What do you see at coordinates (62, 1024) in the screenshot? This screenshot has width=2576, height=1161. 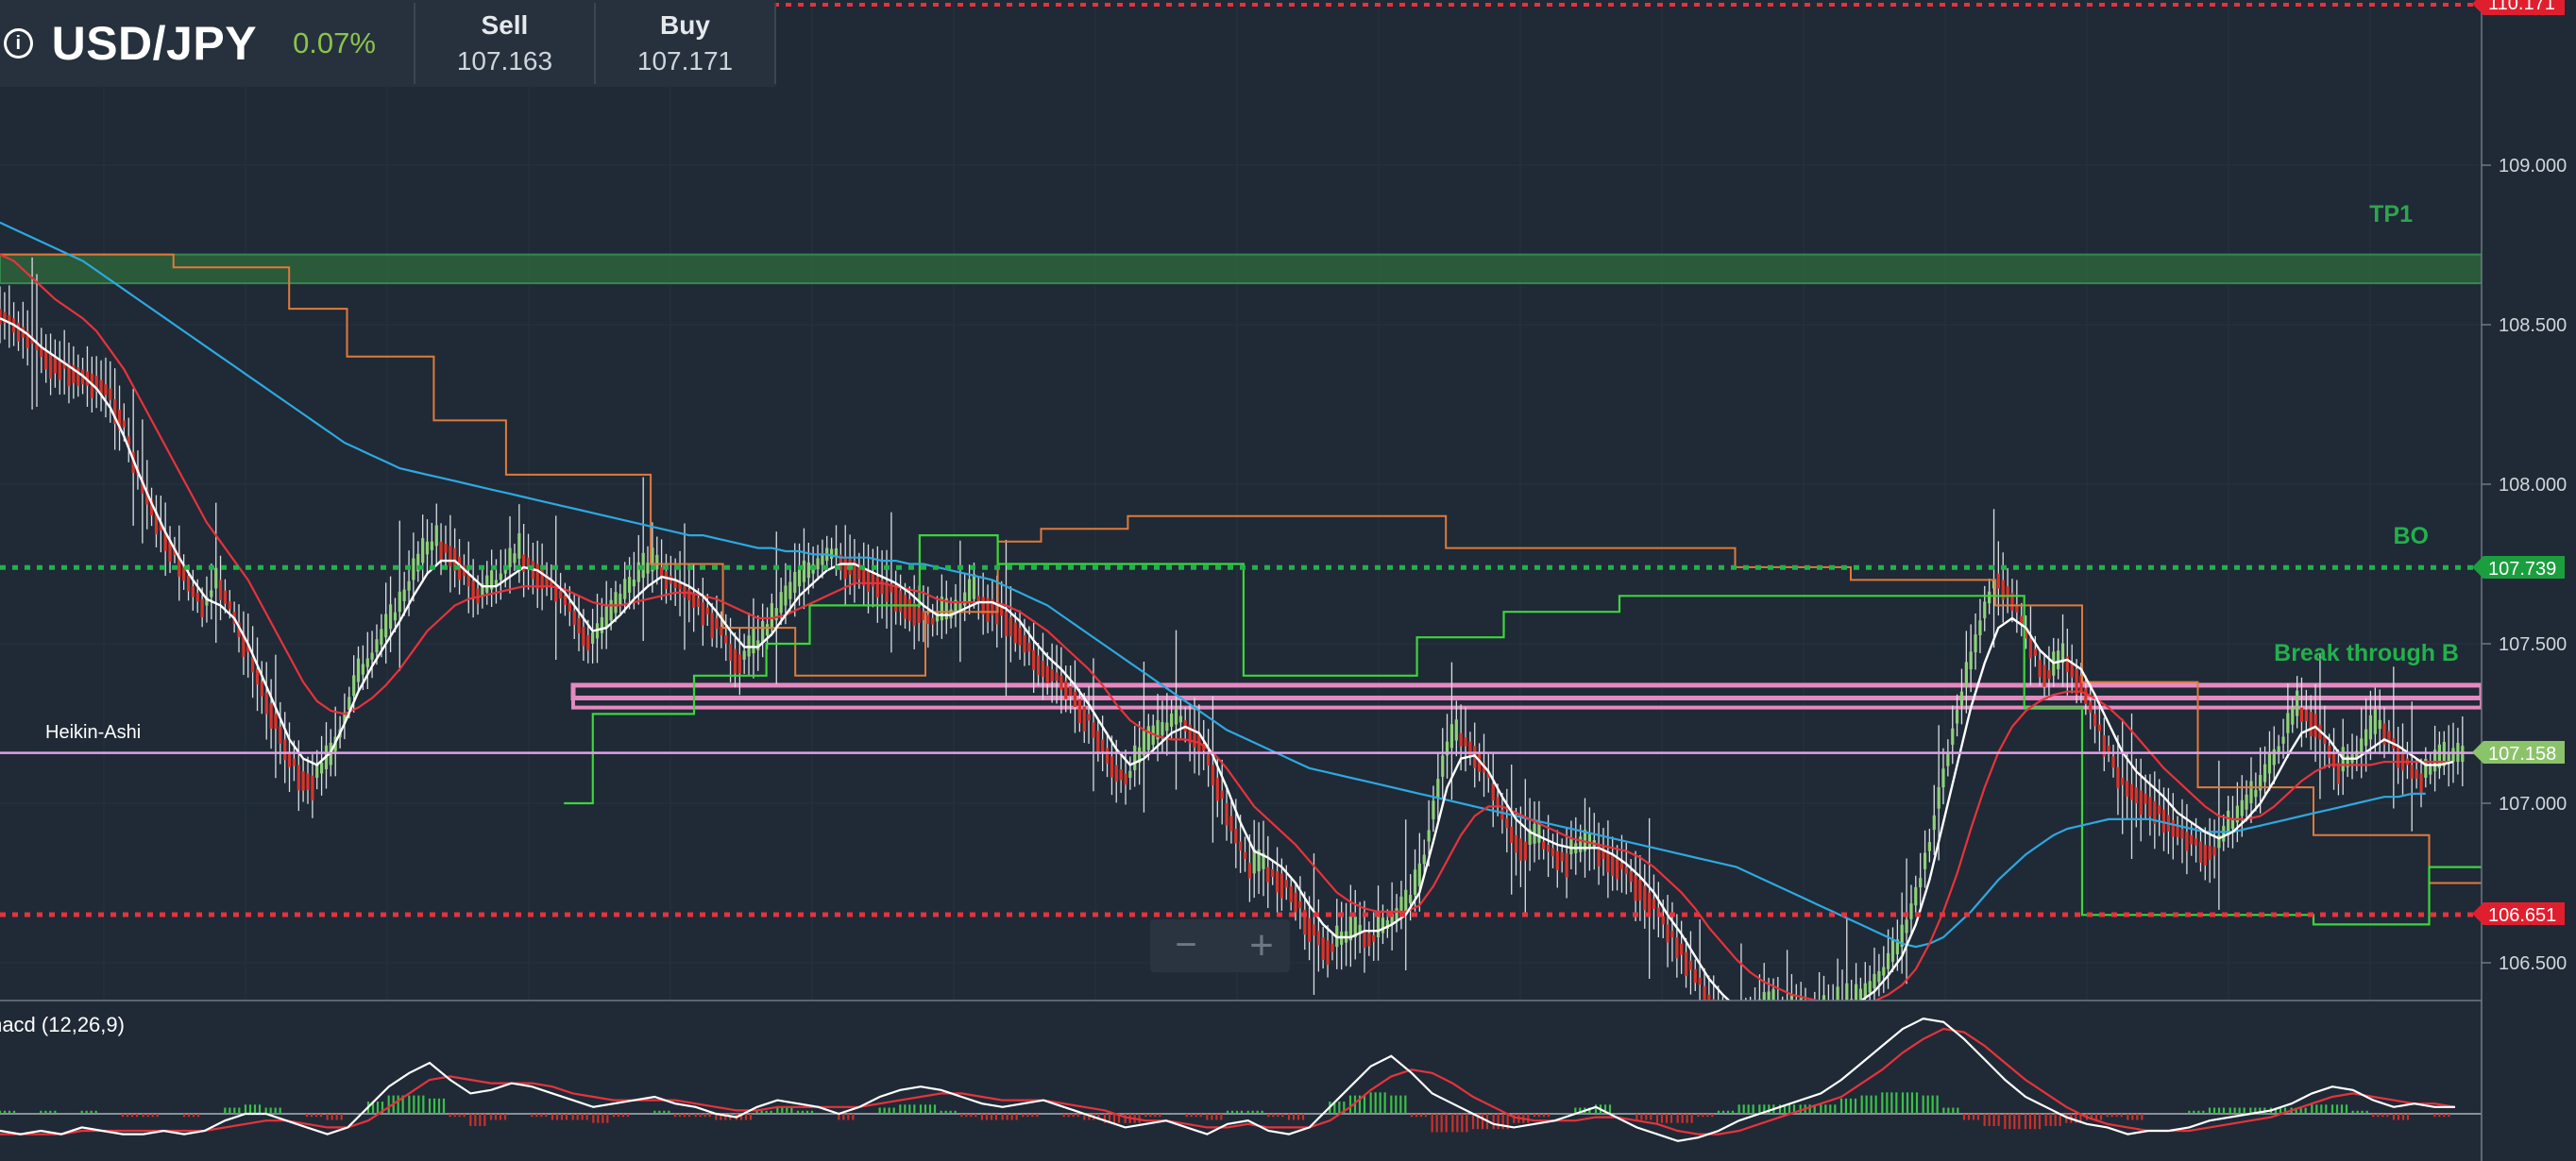 I see `macd-label: macd (12,26,9)` at bounding box center [62, 1024].